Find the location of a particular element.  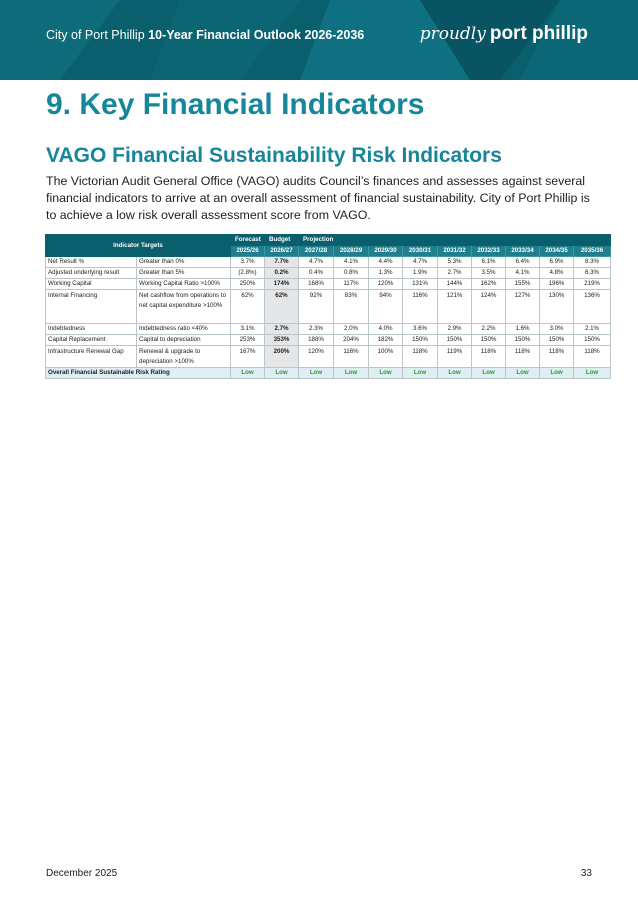

brand-logo-script: proudly is located at coordinates (452, 34).